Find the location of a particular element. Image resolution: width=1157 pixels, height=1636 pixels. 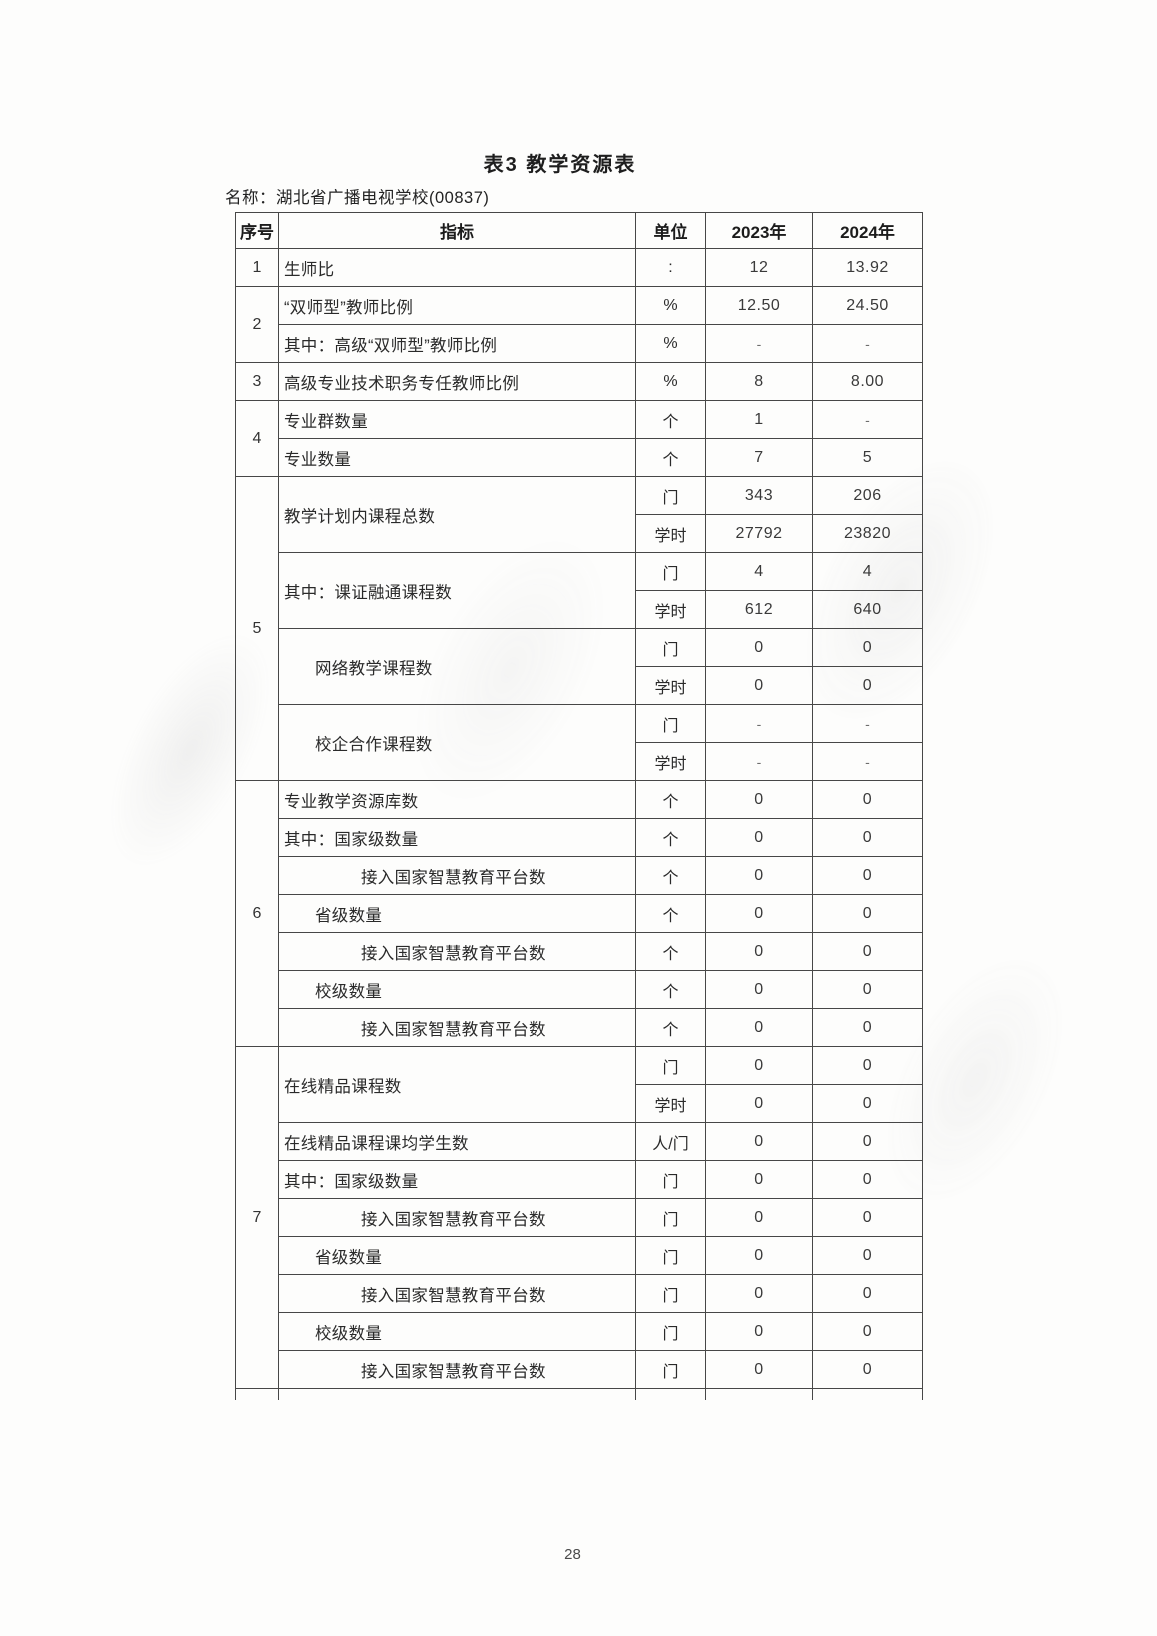

table-header-cell: 序号 is located at coordinates (257, 230).